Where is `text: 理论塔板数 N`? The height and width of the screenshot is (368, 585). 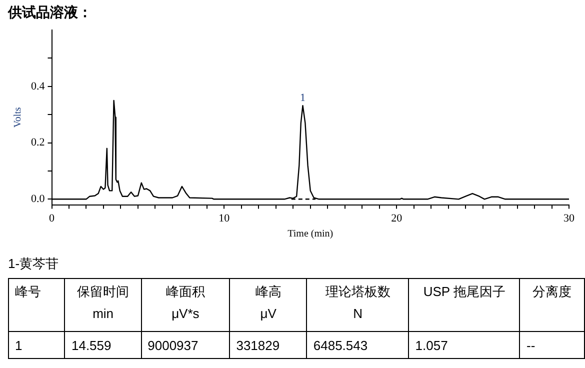
text: 理论塔板数 N is located at coordinates (357, 305).